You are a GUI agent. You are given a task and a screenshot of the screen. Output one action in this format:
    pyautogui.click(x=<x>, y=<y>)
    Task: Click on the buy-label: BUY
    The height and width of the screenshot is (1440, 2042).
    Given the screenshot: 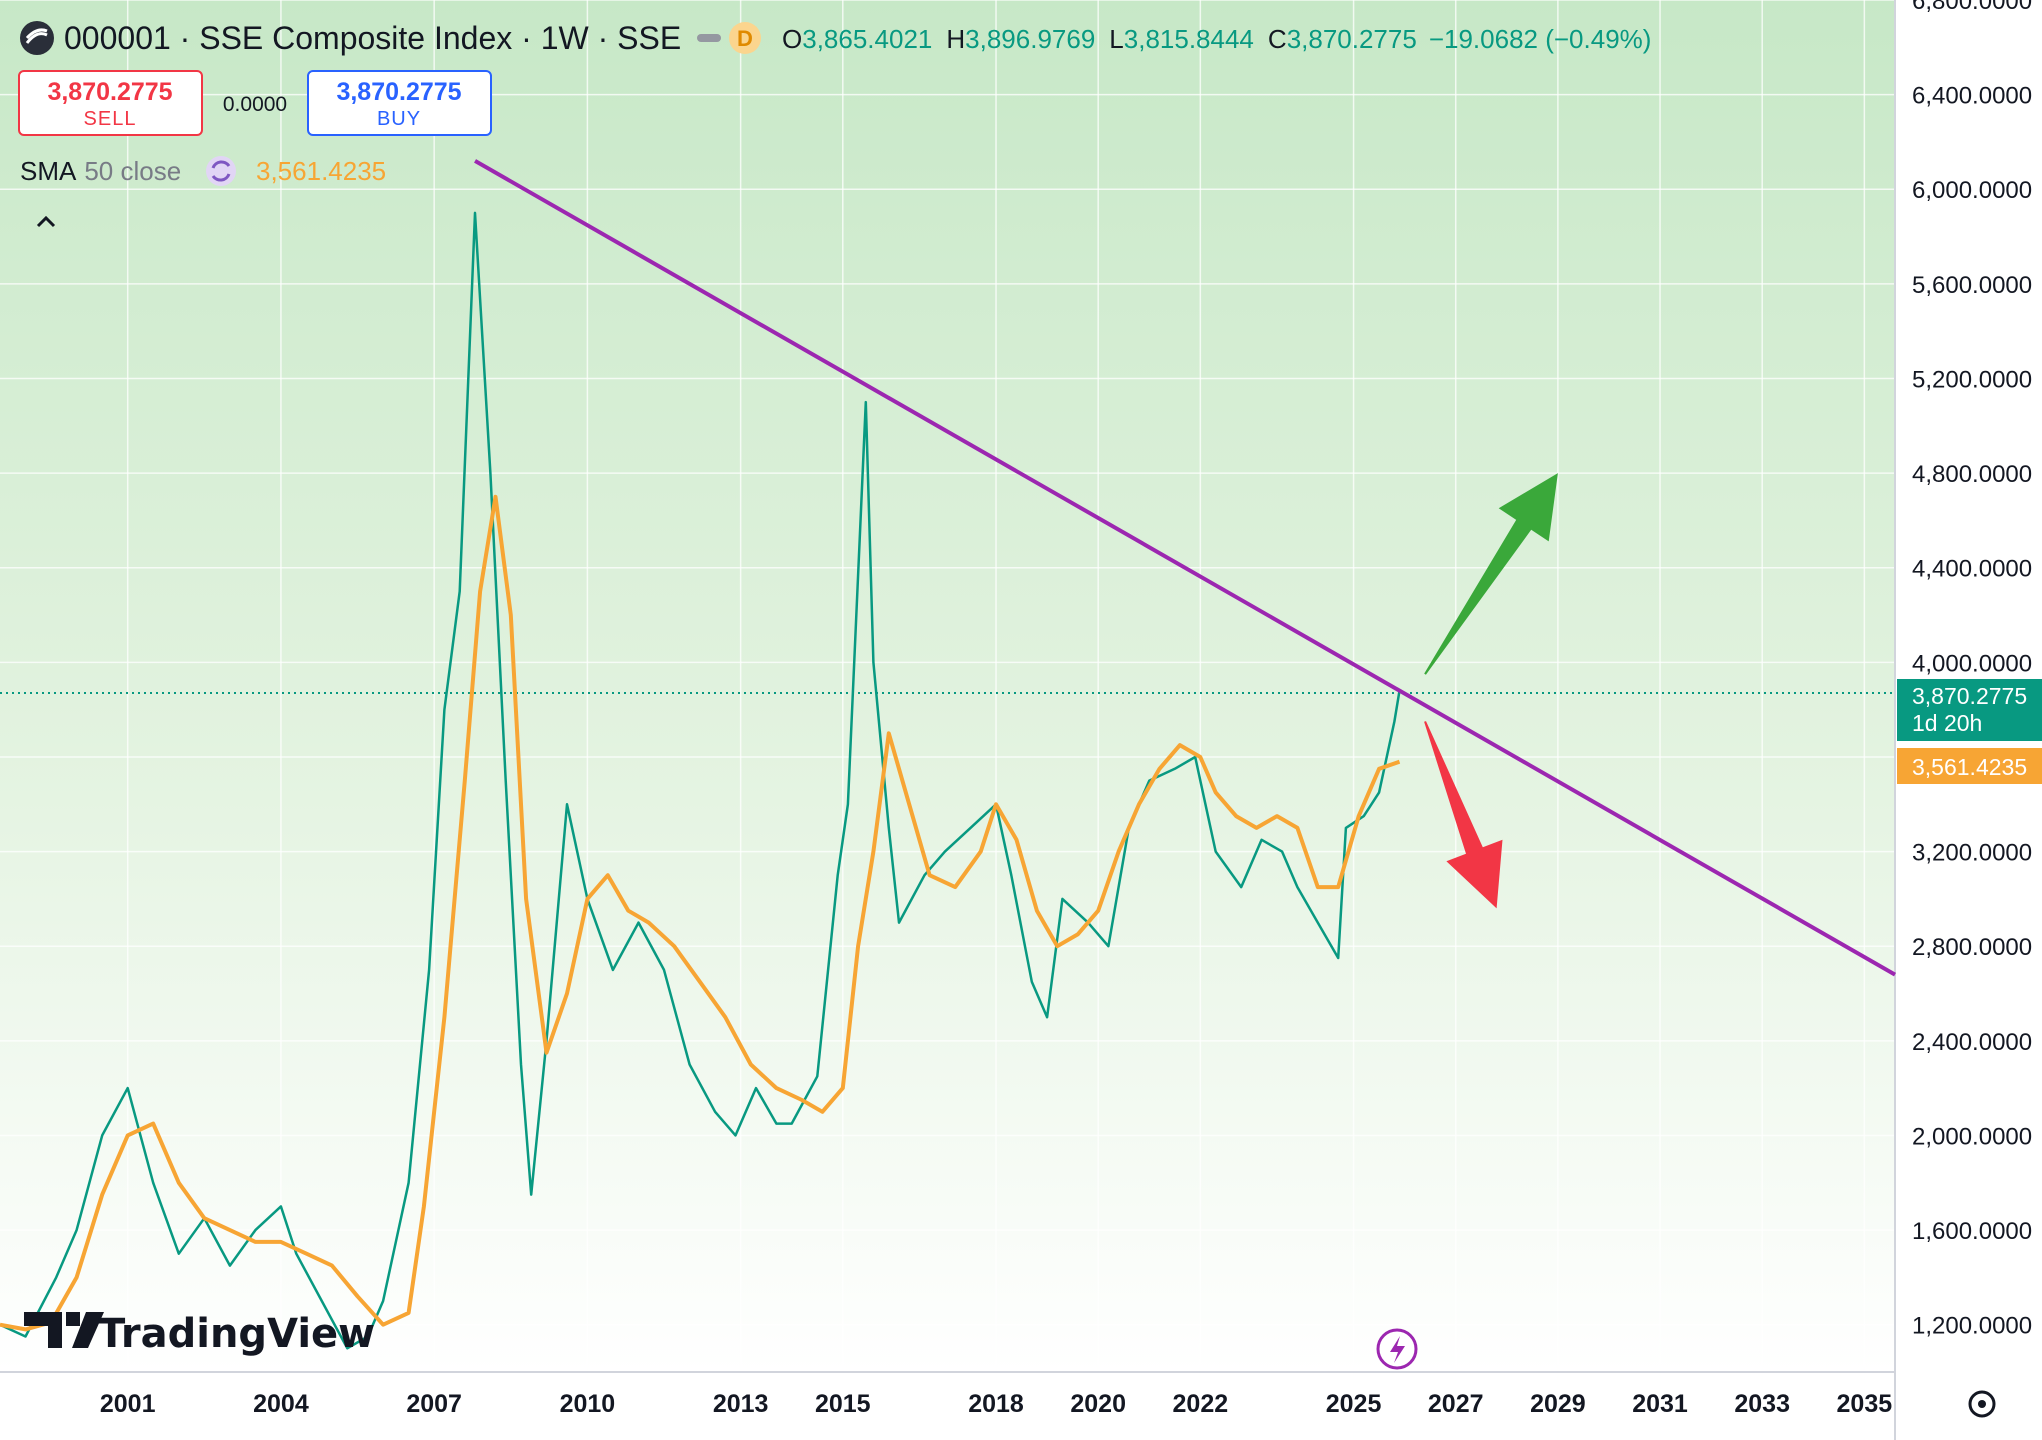 What is the action you would take?
    pyautogui.click(x=399, y=119)
    